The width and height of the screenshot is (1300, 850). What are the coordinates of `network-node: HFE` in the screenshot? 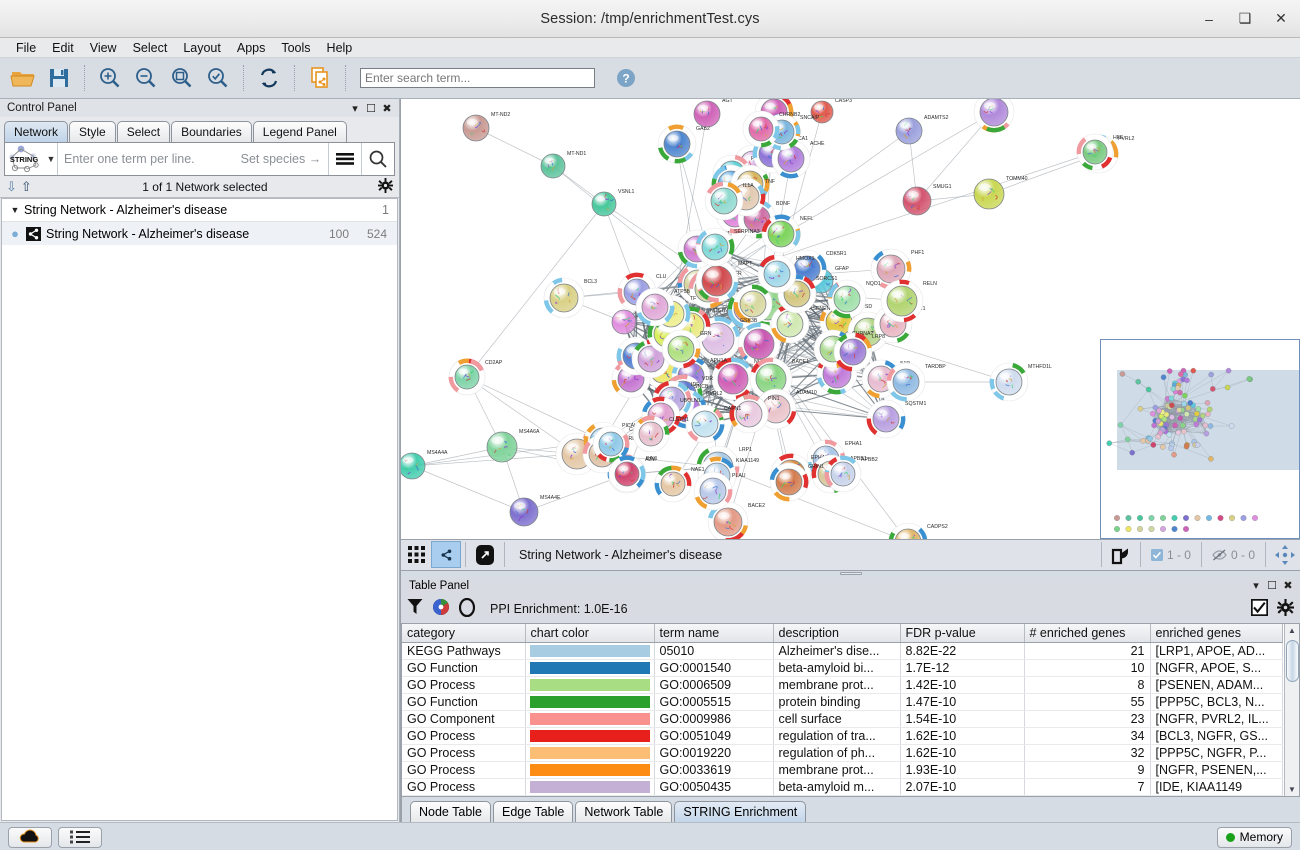 It's located at (1100, 152).